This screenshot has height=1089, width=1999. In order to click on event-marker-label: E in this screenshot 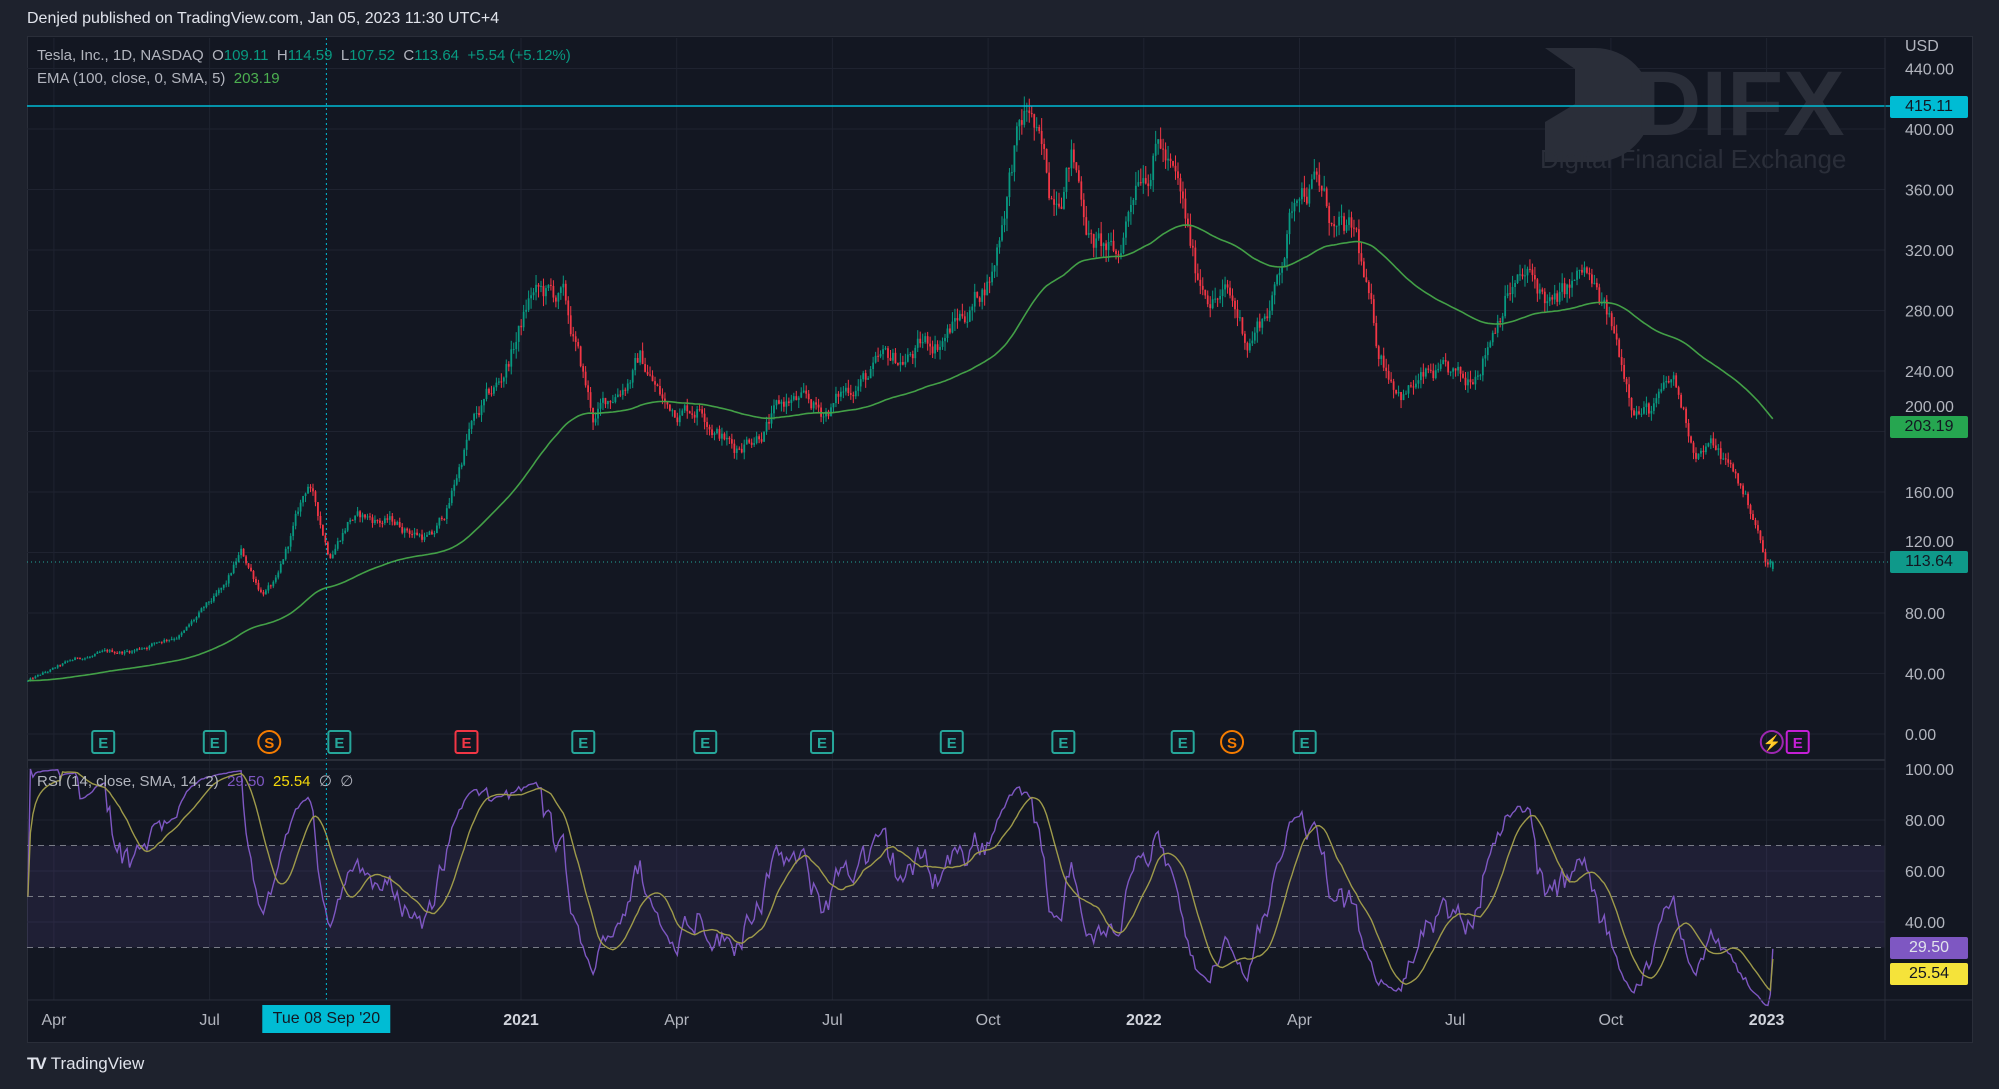, I will do `click(103, 743)`.